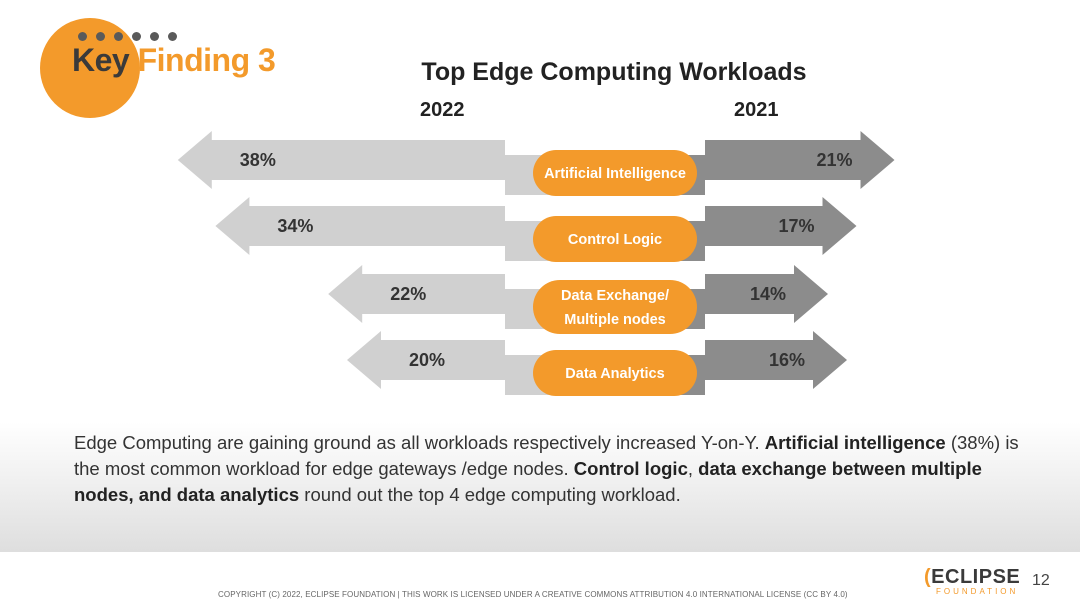 Image resolution: width=1080 pixels, height=612 pixels. I want to click on value-2021-1: 17%, so click(796, 226).